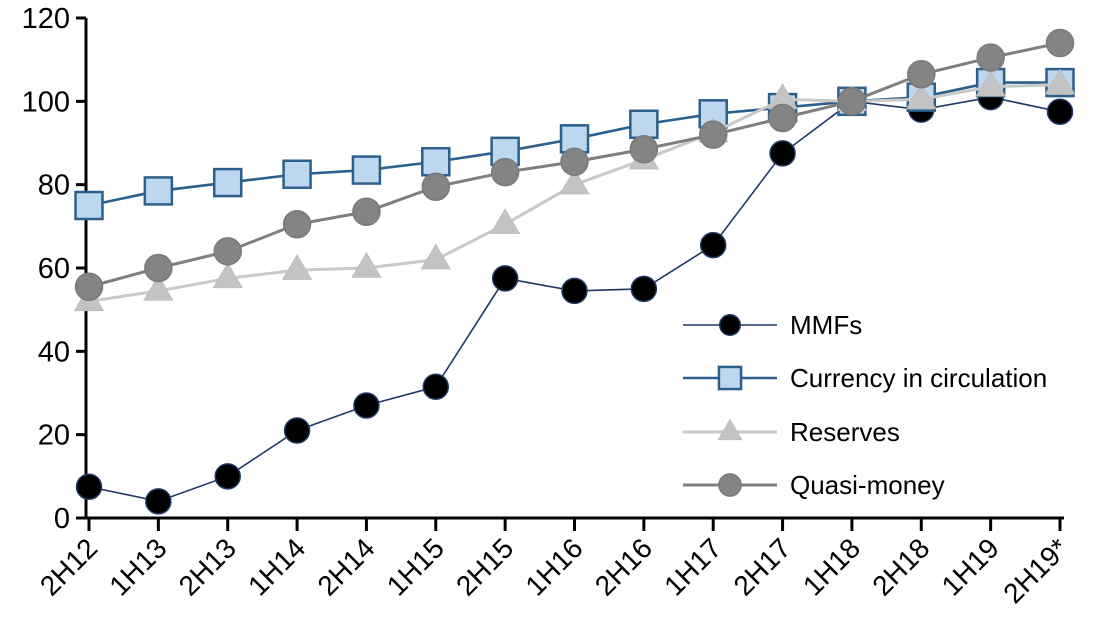 This screenshot has height=640, width=1119. I want to click on y-tick-label: 0, so click(62, 519).